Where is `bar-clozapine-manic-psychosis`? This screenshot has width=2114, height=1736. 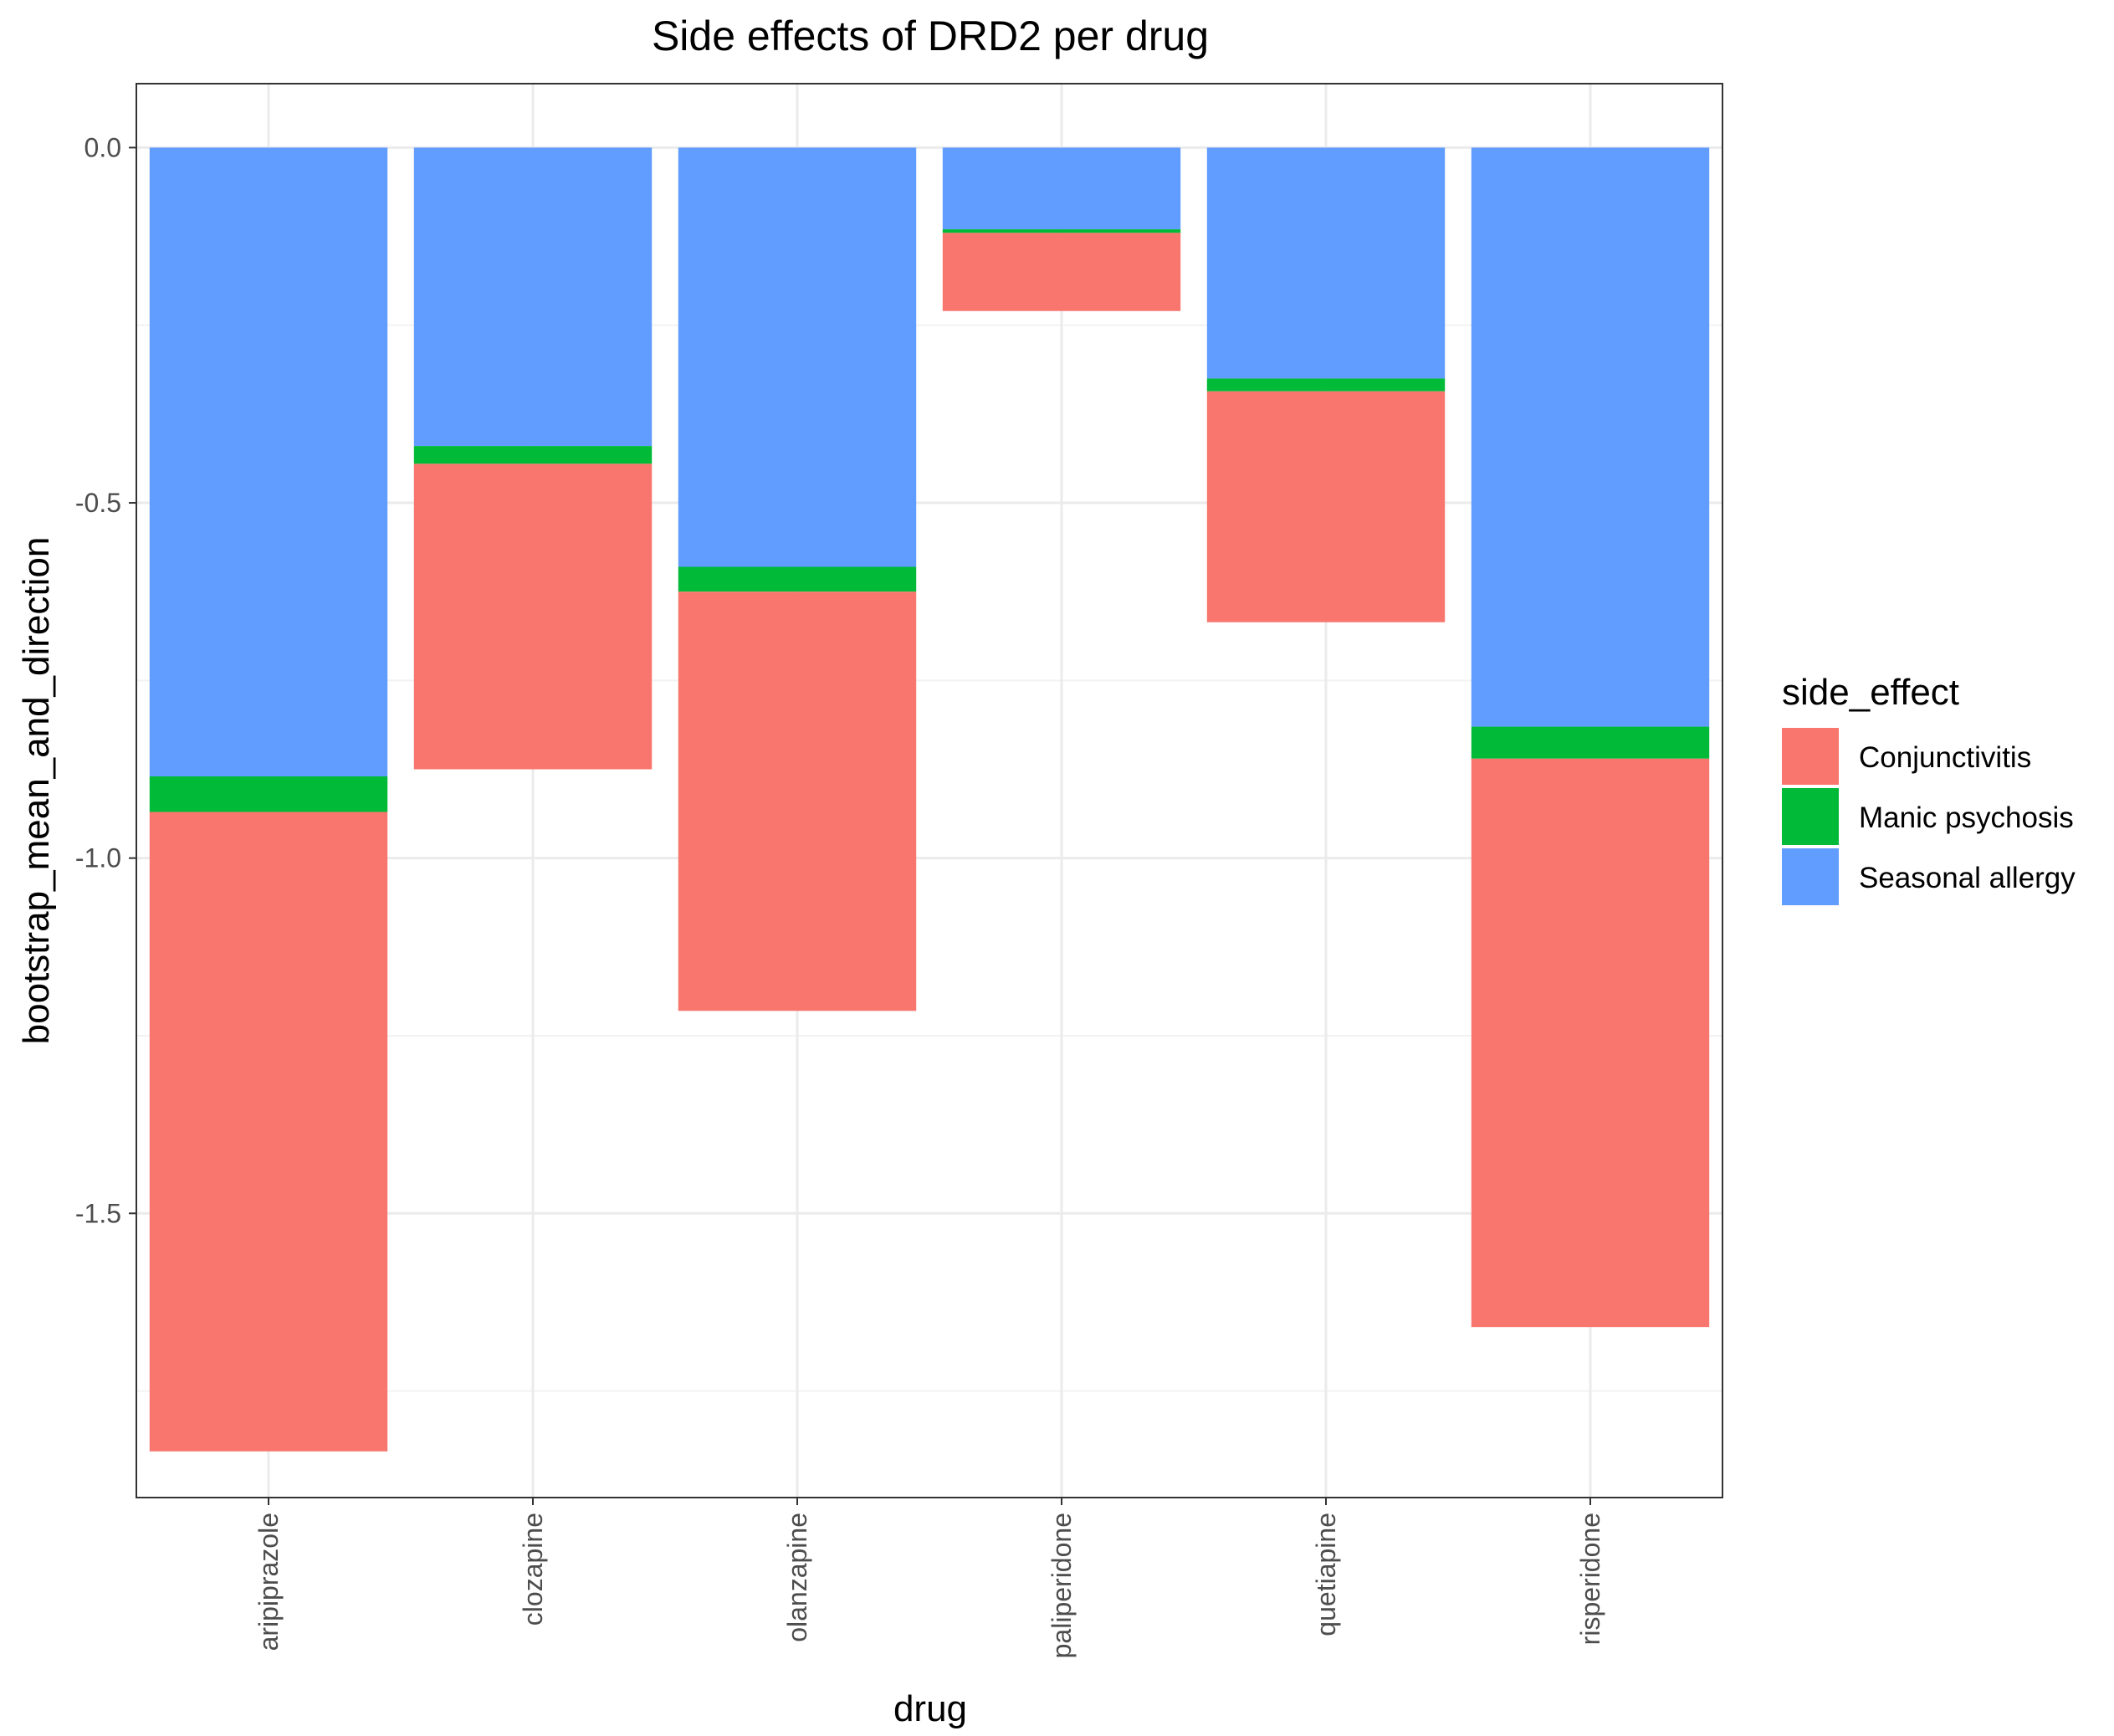 bar-clozapine-manic-psychosis is located at coordinates (533, 455).